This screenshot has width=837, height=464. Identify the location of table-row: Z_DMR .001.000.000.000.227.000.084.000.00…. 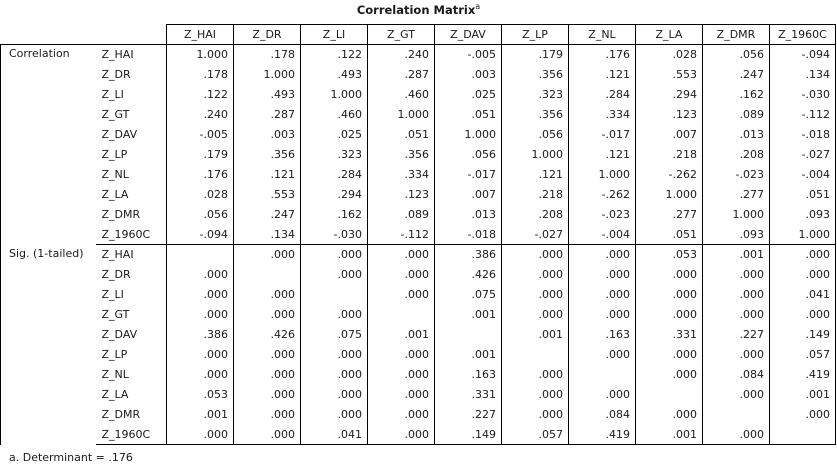
(418, 414).